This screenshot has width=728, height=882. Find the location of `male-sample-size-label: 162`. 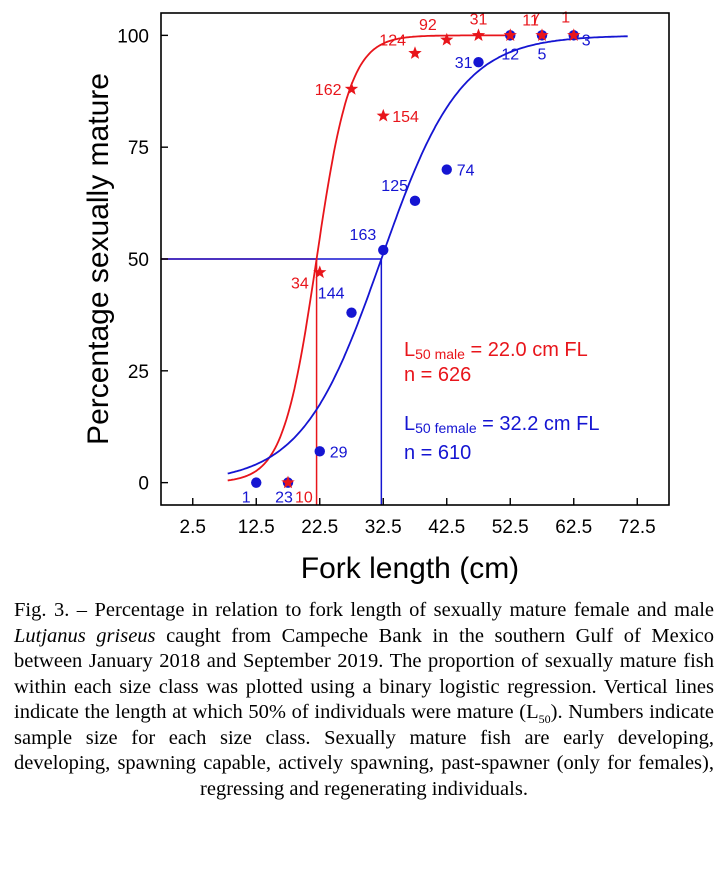

male-sample-size-label: 162 is located at coordinates (328, 90).